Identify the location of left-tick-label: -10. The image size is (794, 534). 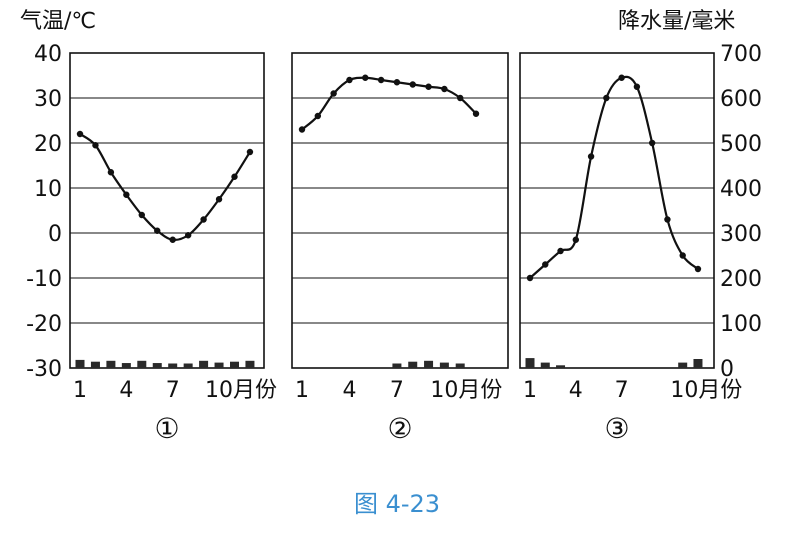
(44, 279).